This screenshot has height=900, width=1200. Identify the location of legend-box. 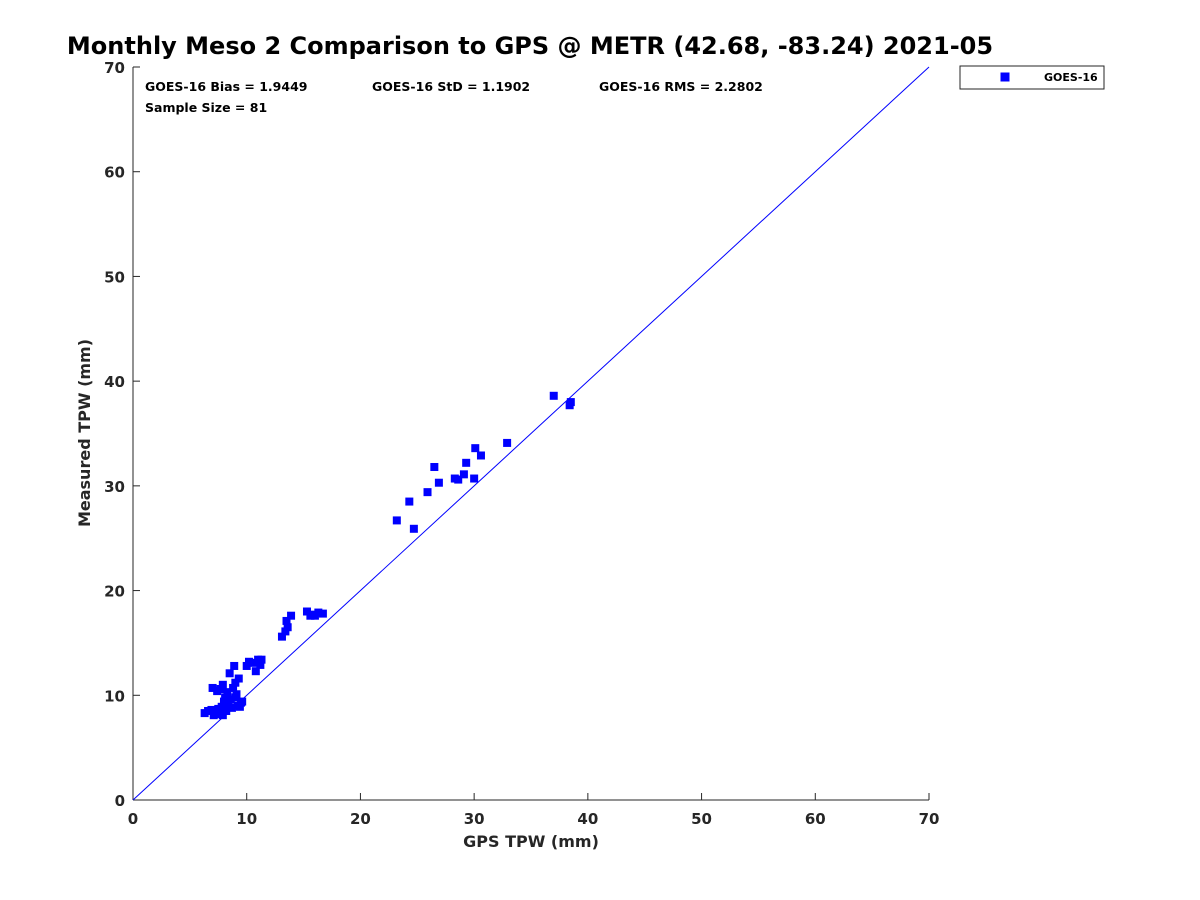
(1032, 77).